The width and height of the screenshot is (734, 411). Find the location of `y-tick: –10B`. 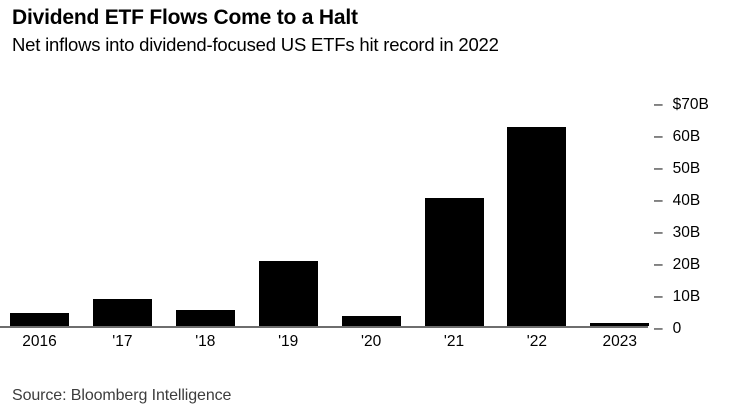

y-tick: –10B is located at coordinates (677, 296).